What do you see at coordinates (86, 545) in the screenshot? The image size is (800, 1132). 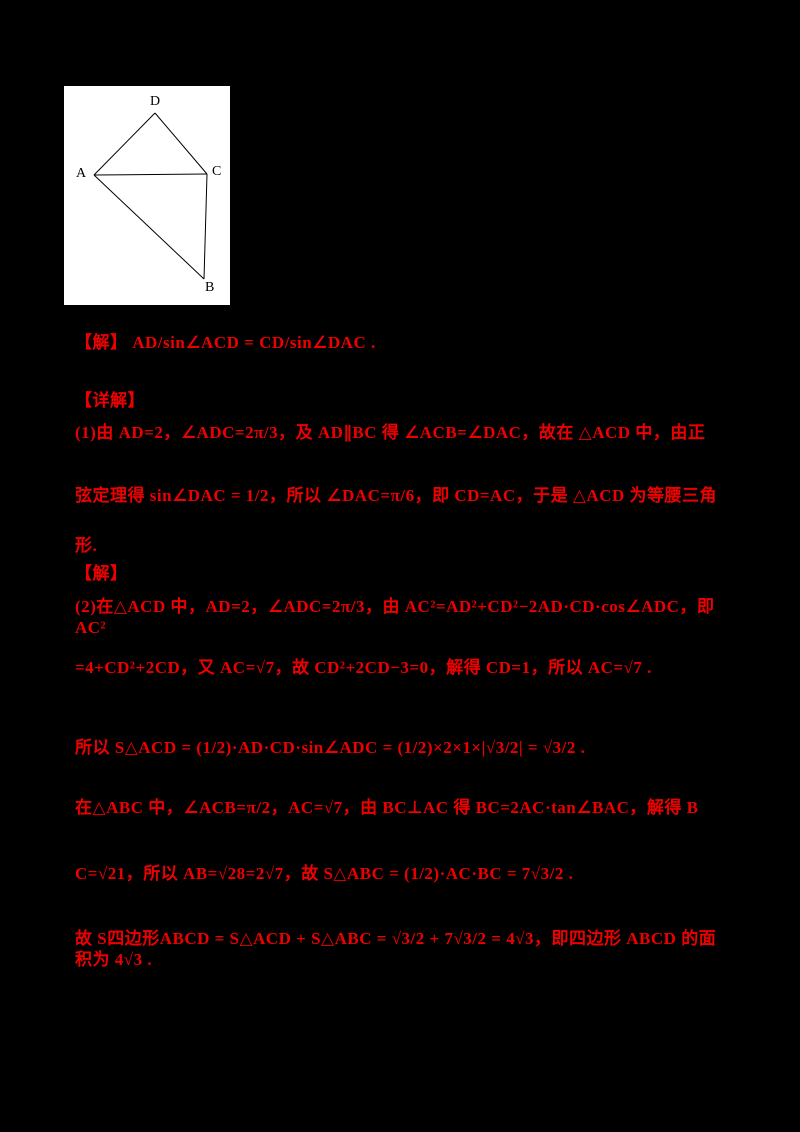 I see `solution-line-5: 形.` at bounding box center [86, 545].